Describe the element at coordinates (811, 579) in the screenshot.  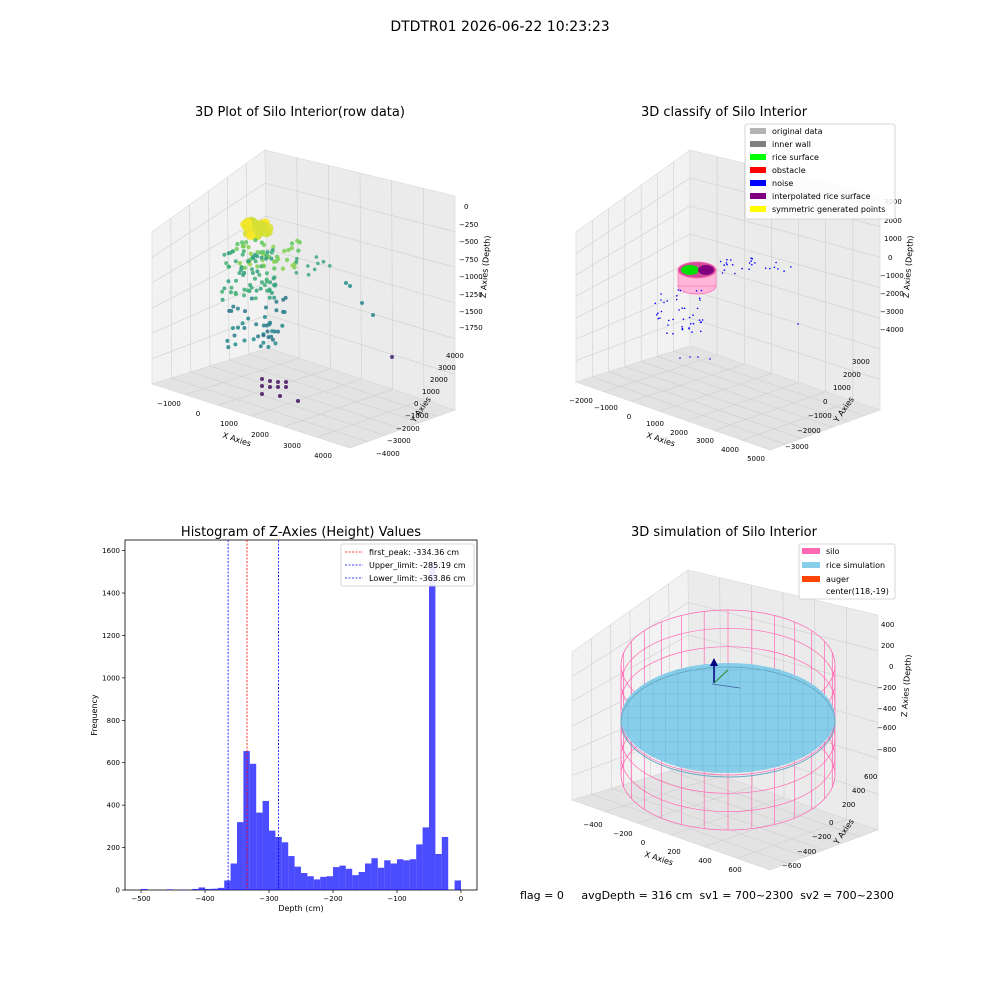
I see `legend-swatch-auger` at that location.